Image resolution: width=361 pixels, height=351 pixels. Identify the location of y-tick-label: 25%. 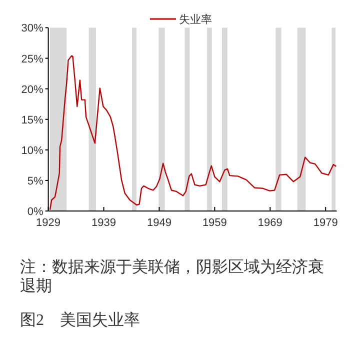
(32, 59).